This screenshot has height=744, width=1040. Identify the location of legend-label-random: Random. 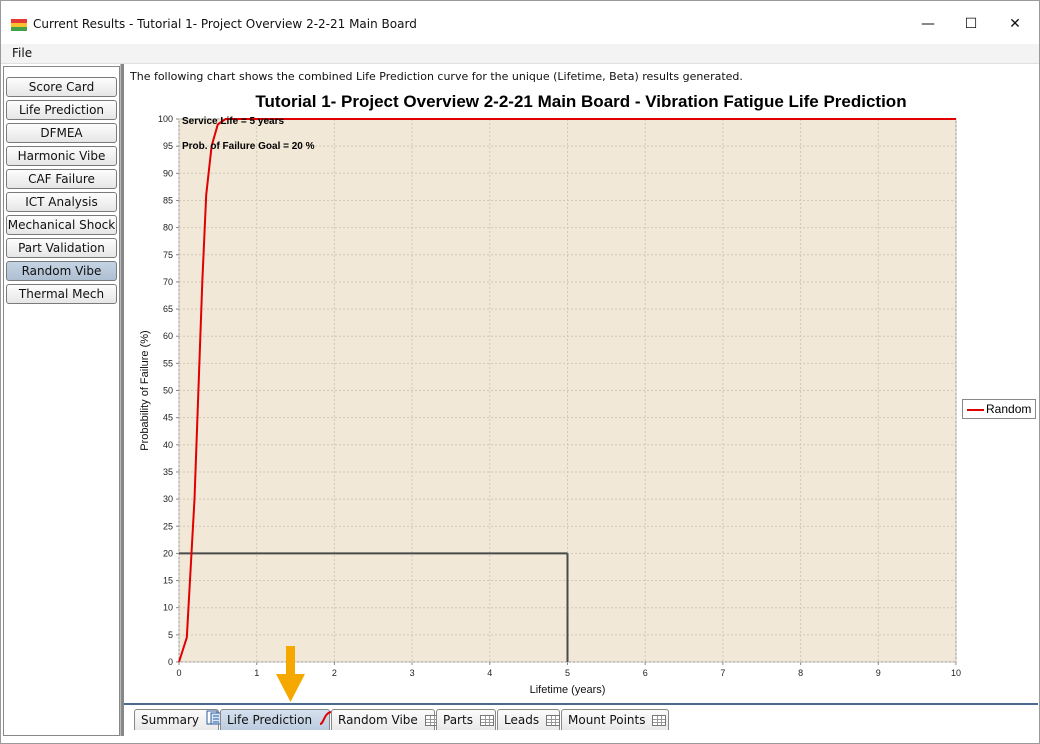
(1009, 409).